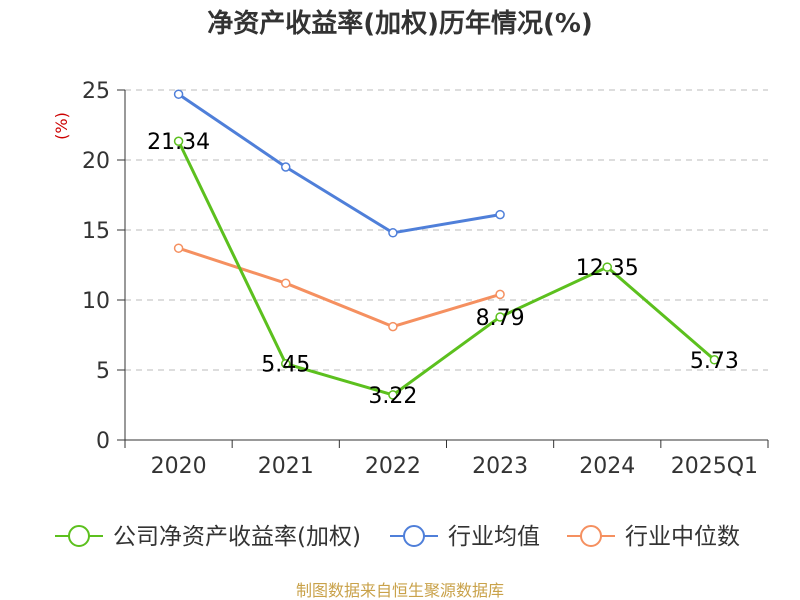 This screenshot has width=800, height=600. What do you see at coordinates (96, 231) in the screenshot?
I see `y-tick-label-15: 15` at bounding box center [96, 231].